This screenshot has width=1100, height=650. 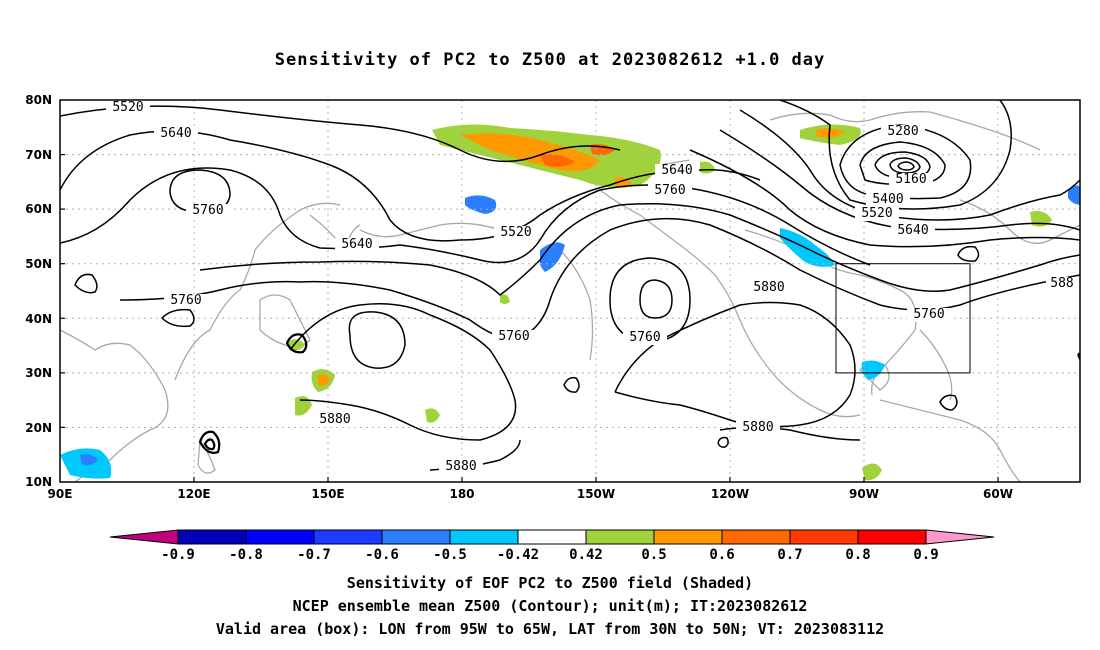 What do you see at coordinates (596, 494) in the screenshot?
I see `lon-label: 150W` at bounding box center [596, 494].